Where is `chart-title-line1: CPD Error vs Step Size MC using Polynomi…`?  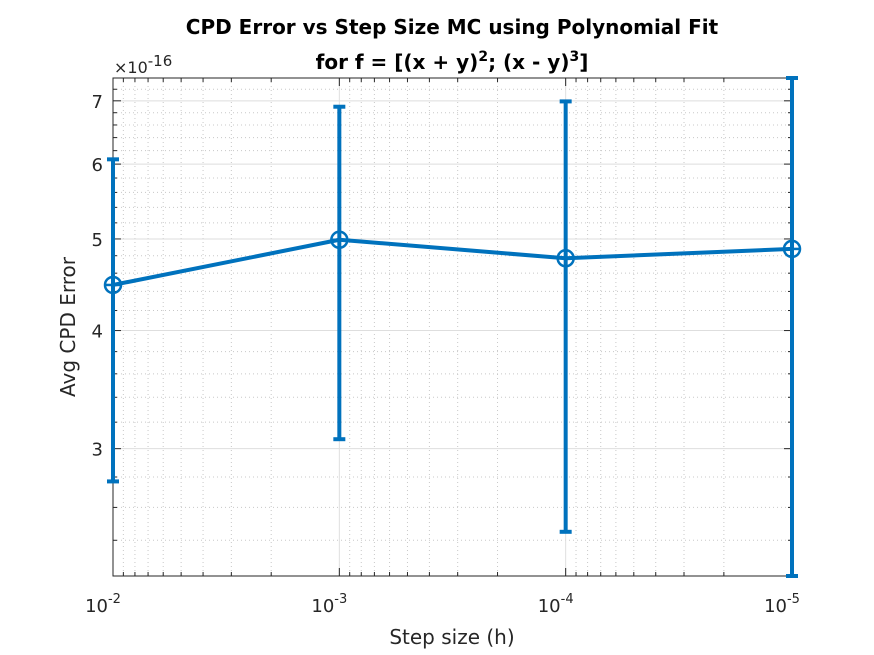
chart-title-line1: CPD Error vs Step Size MC using Polynomi… is located at coordinates (452, 27).